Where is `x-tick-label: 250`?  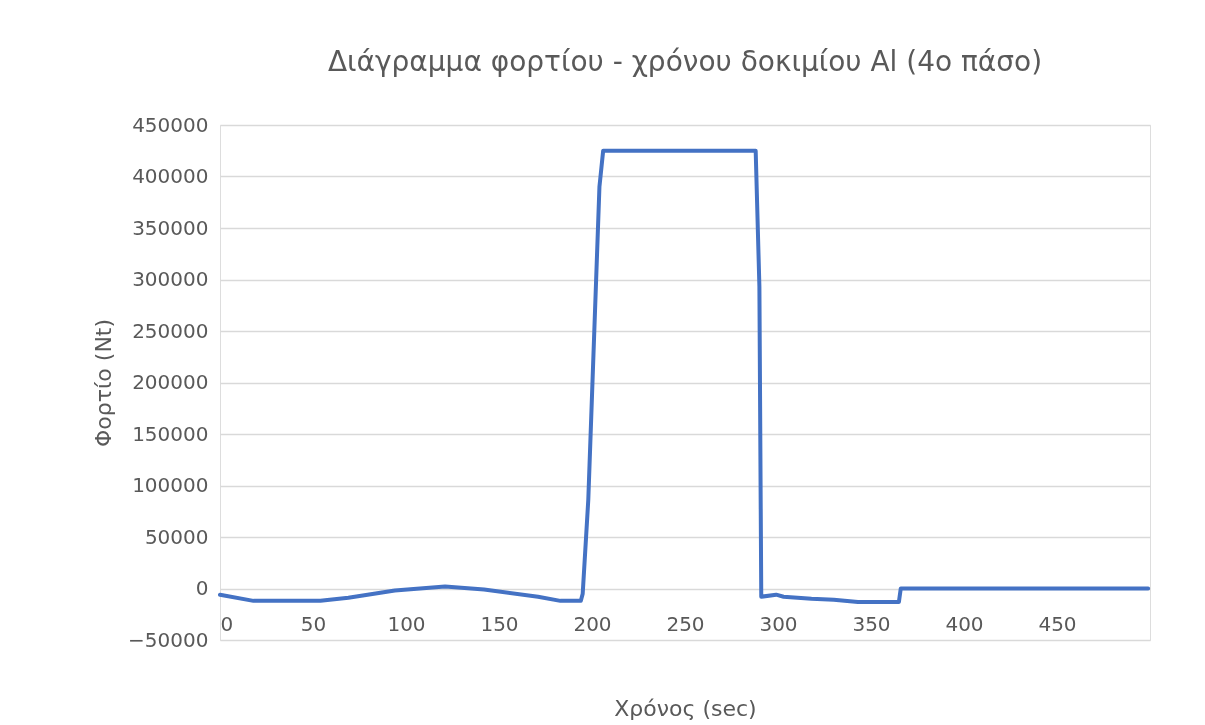
x-tick-label: 250 is located at coordinates (685, 624).